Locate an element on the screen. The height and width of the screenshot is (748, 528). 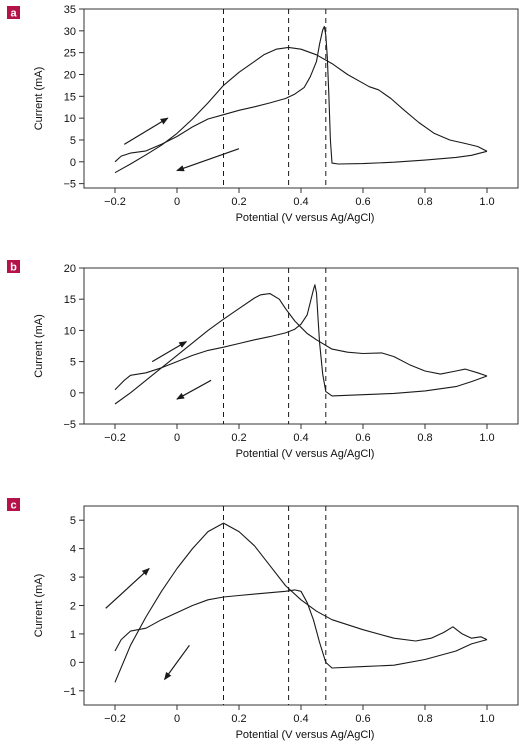
y-tick-label: 25 is located at coordinates (70, 54).